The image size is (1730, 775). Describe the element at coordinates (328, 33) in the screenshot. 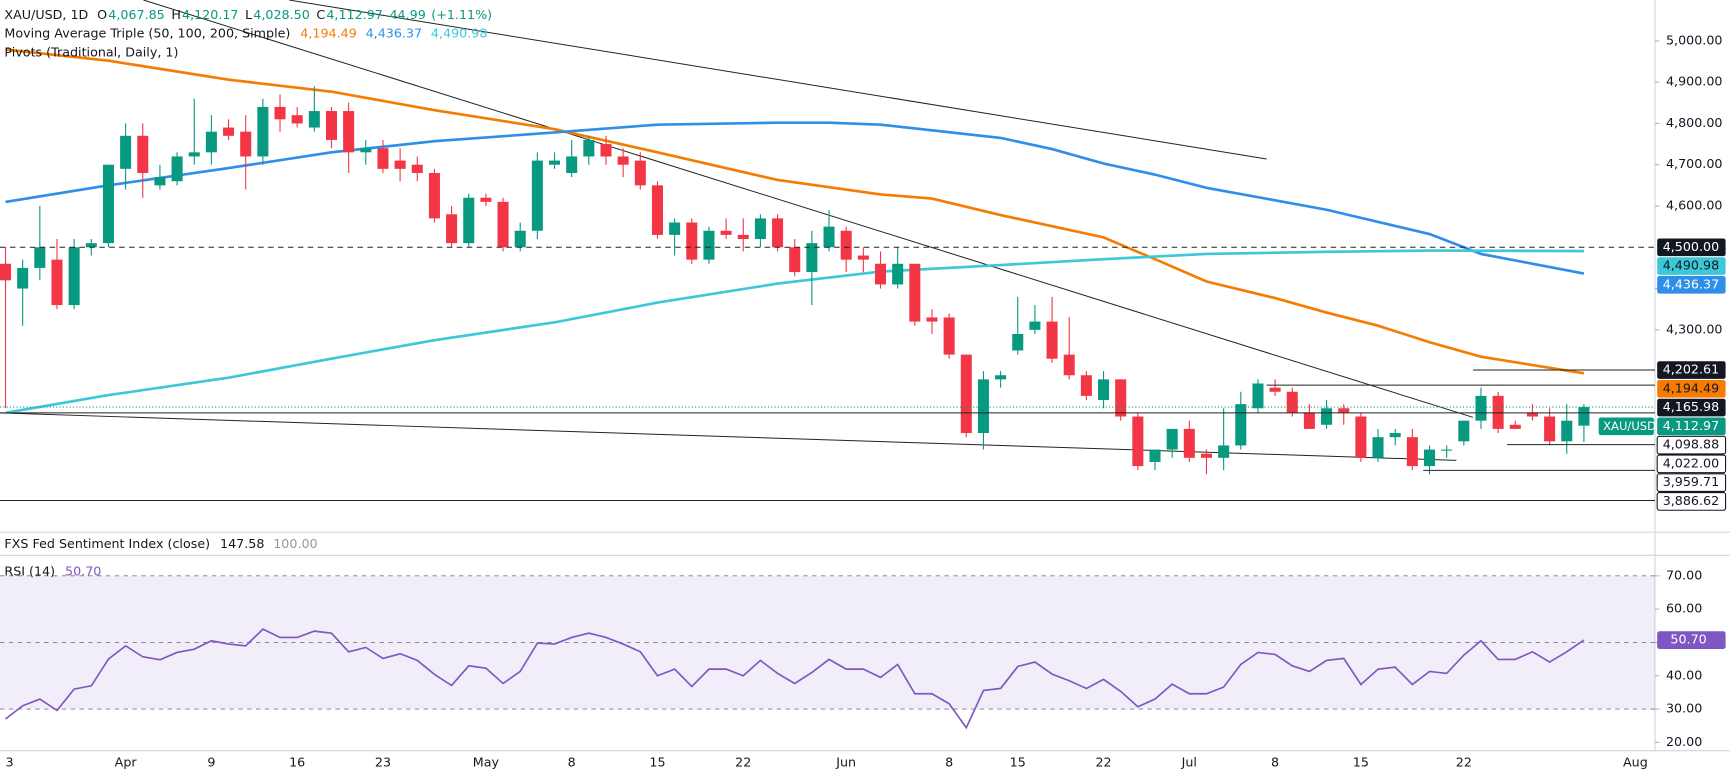

I see `indicator-value: 4,194.49` at that location.